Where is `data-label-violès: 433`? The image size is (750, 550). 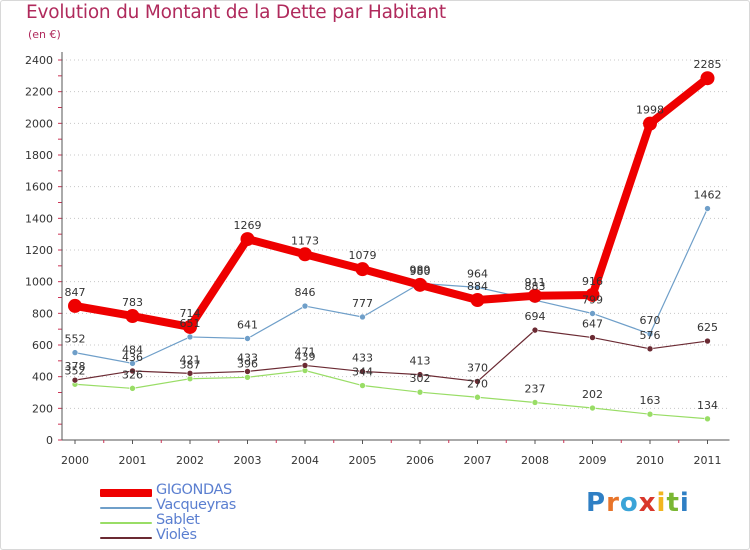
data-label-violès: 433 is located at coordinates (362, 357).